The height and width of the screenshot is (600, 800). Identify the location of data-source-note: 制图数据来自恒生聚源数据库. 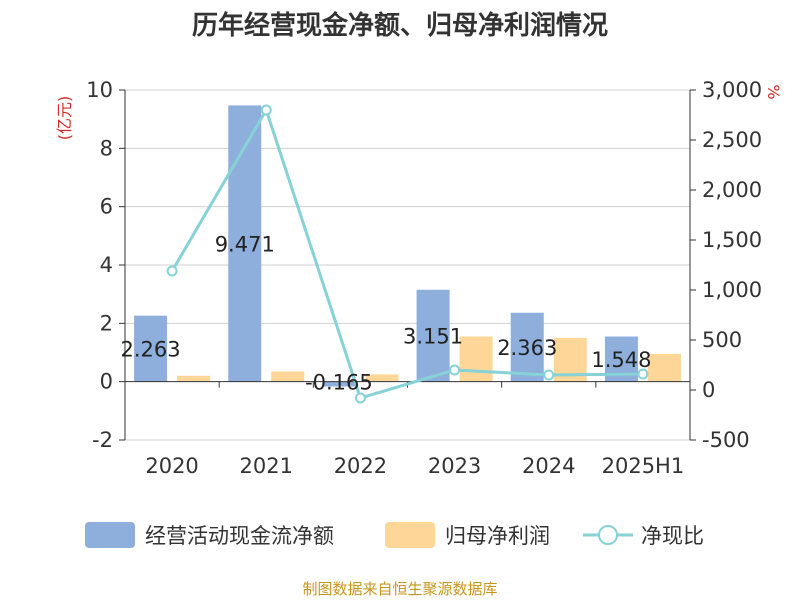
(399, 589).